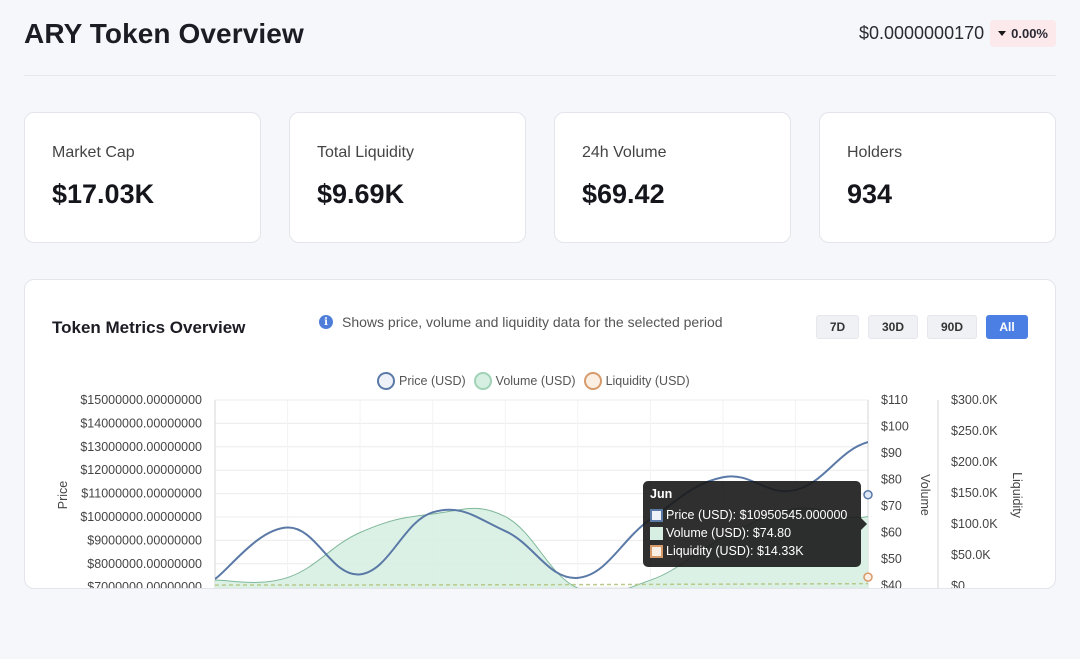 This screenshot has width=1080, height=659. Describe the element at coordinates (891, 480) in the screenshot. I see `volume-tick-label: $80` at that location.